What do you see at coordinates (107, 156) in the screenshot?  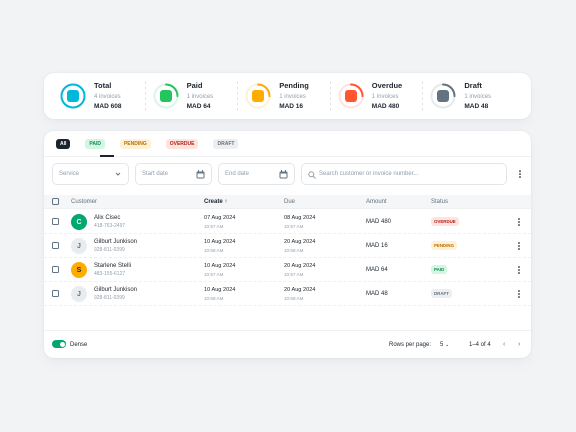 I see `active-tab-indicator` at bounding box center [107, 156].